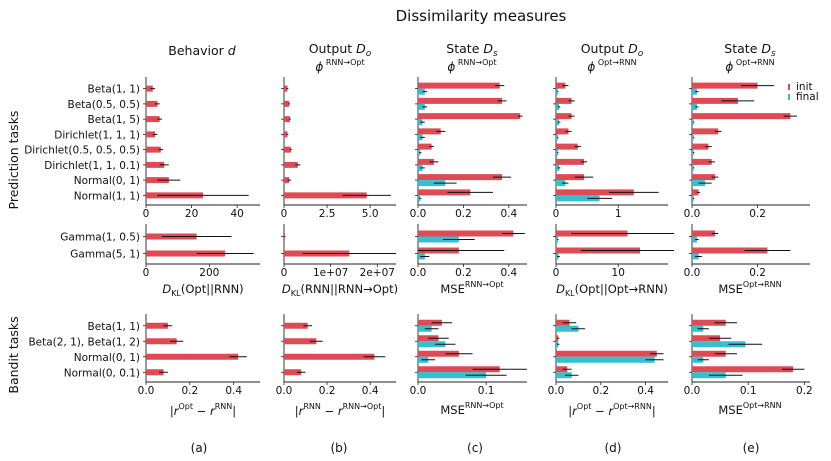 This screenshot has width=831, height=461. Describe the element at coordinates (201, 148) in the screenshot. I see `panel-a-prediction-main: 0 20 40` at that location.